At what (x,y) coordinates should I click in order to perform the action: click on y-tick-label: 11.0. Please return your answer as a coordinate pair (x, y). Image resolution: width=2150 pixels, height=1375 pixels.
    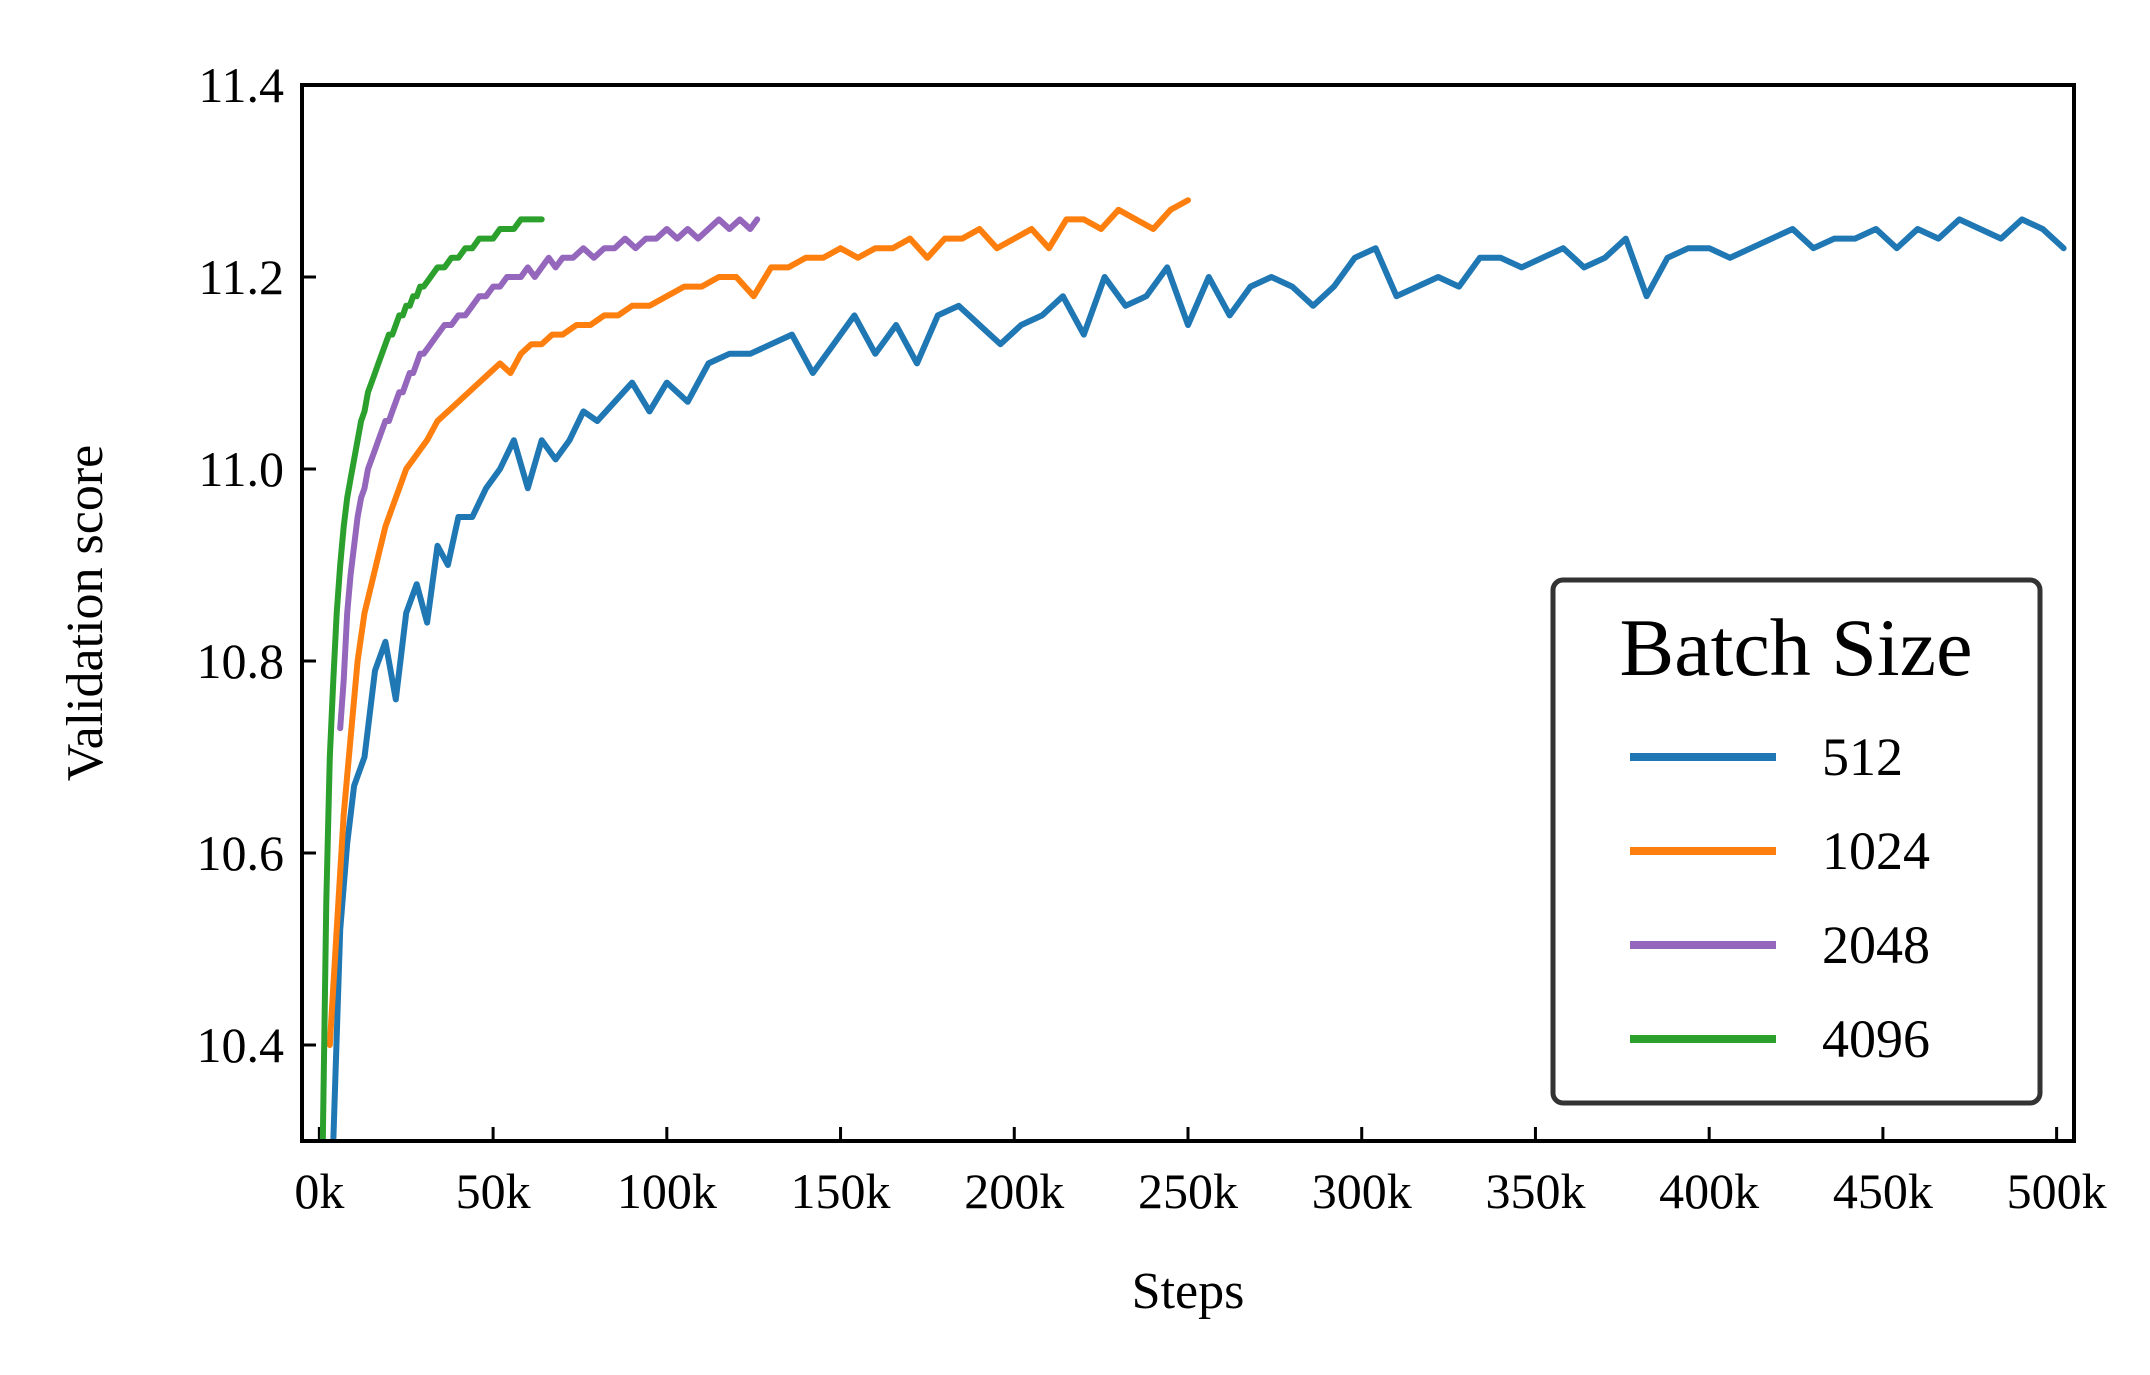
    Looking at the image, I should click on (241, 469).